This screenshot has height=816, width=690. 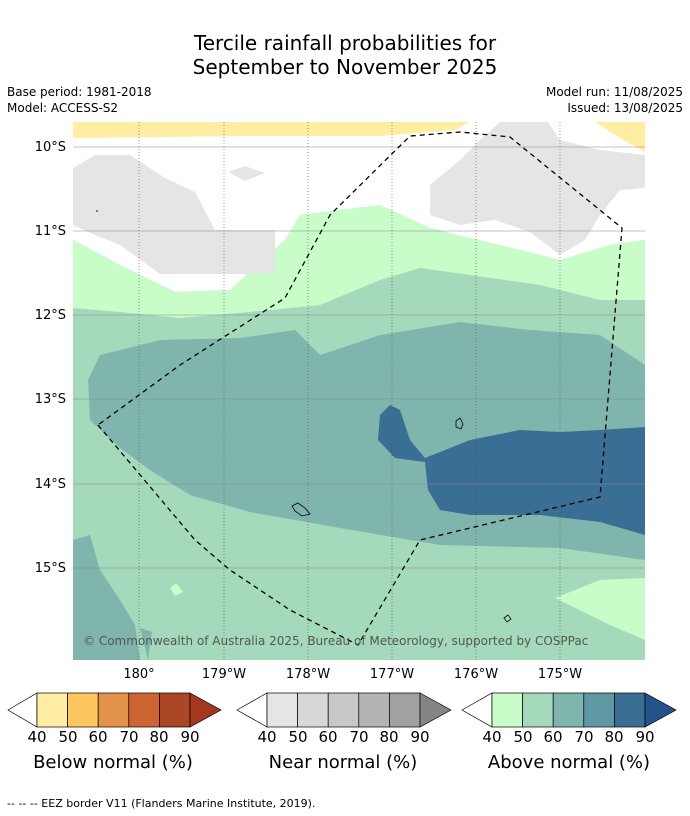 I want to click on near-40-50-patch-east, so click(x=537, y=188).